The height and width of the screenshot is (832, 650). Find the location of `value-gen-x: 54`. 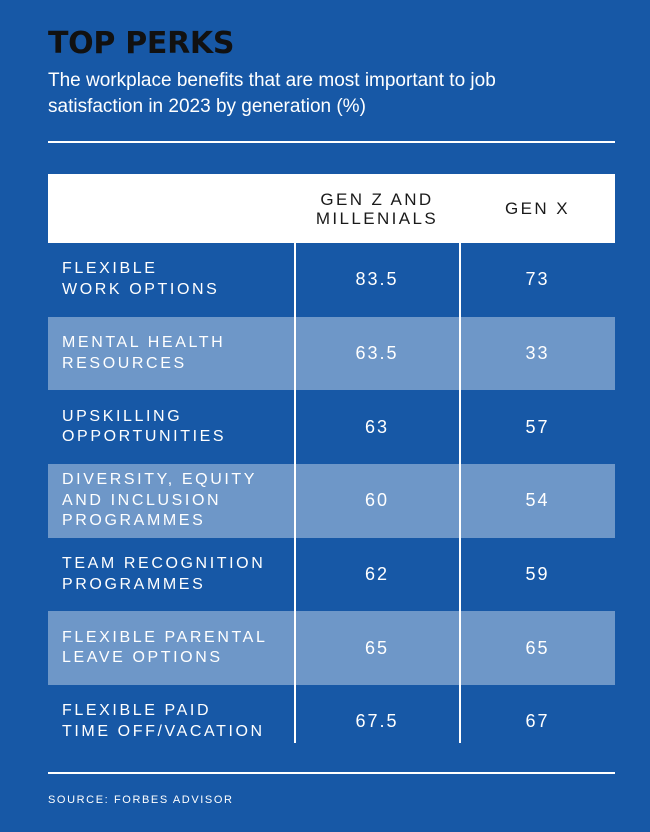

value-gen-x: 54 is located at coordinates (537, 500).